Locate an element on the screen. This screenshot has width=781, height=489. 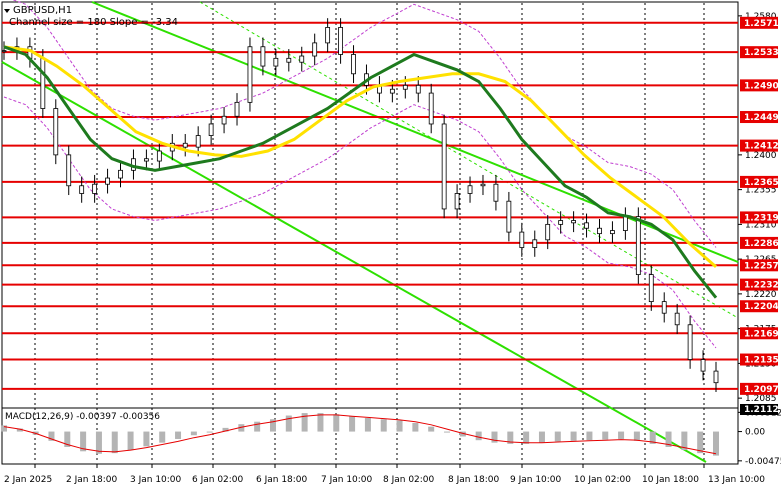
level-label: 1.2257 is located at coordinates (761, 266).